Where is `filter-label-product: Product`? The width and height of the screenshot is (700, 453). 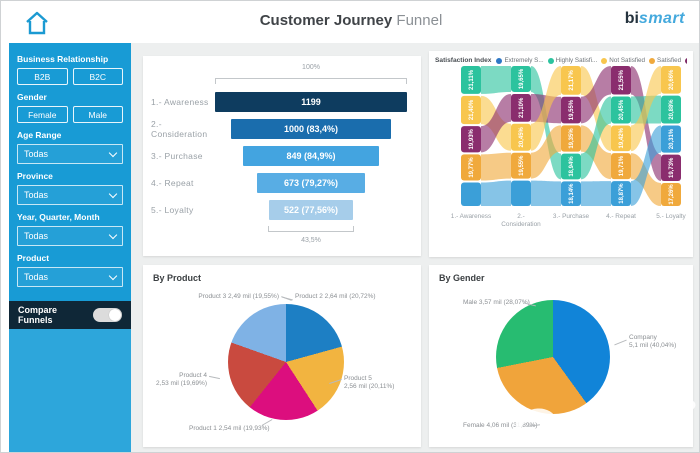 filter-label-product: Product is located at coordinates (33, 258).